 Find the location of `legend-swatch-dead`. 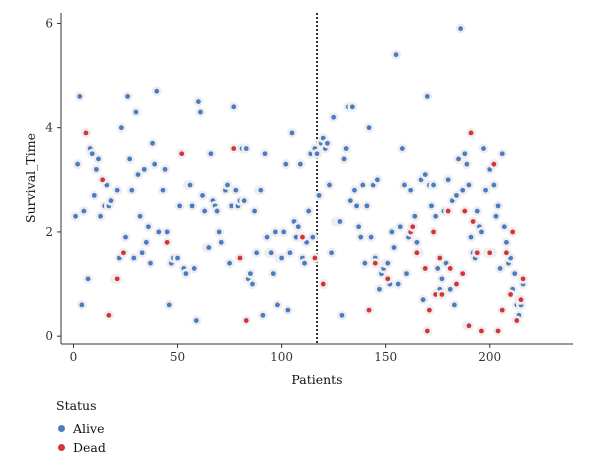

legend-swatch-dead is located at coordinates (61, 447).